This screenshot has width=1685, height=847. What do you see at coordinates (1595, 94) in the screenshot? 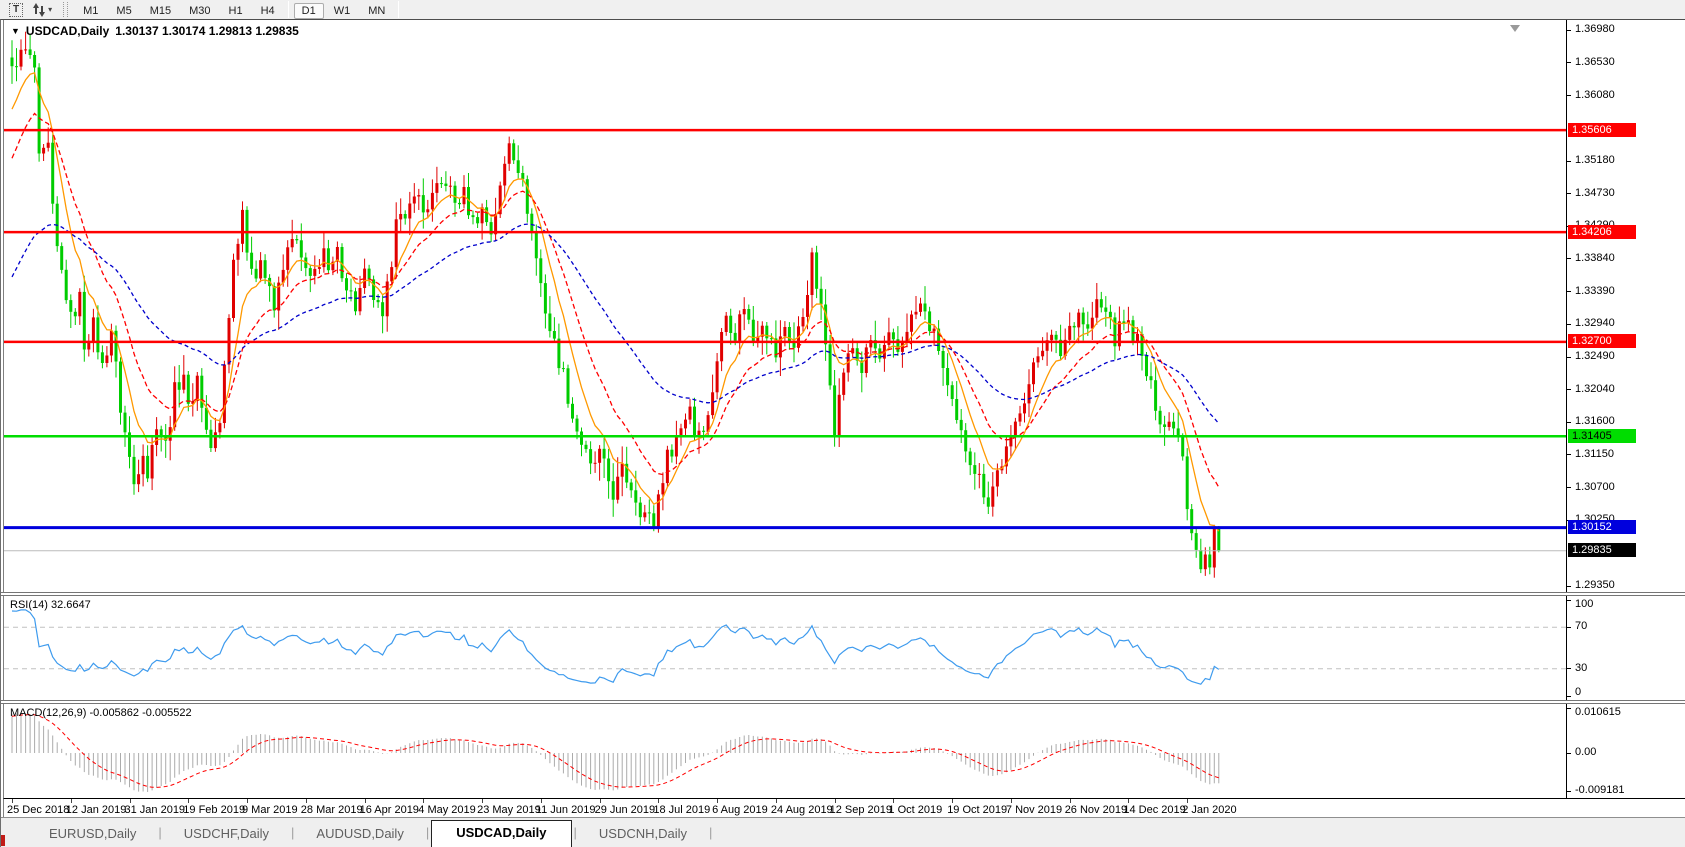
I see `price-tick-label: 1.36080` at bounding box center [1595, 94].